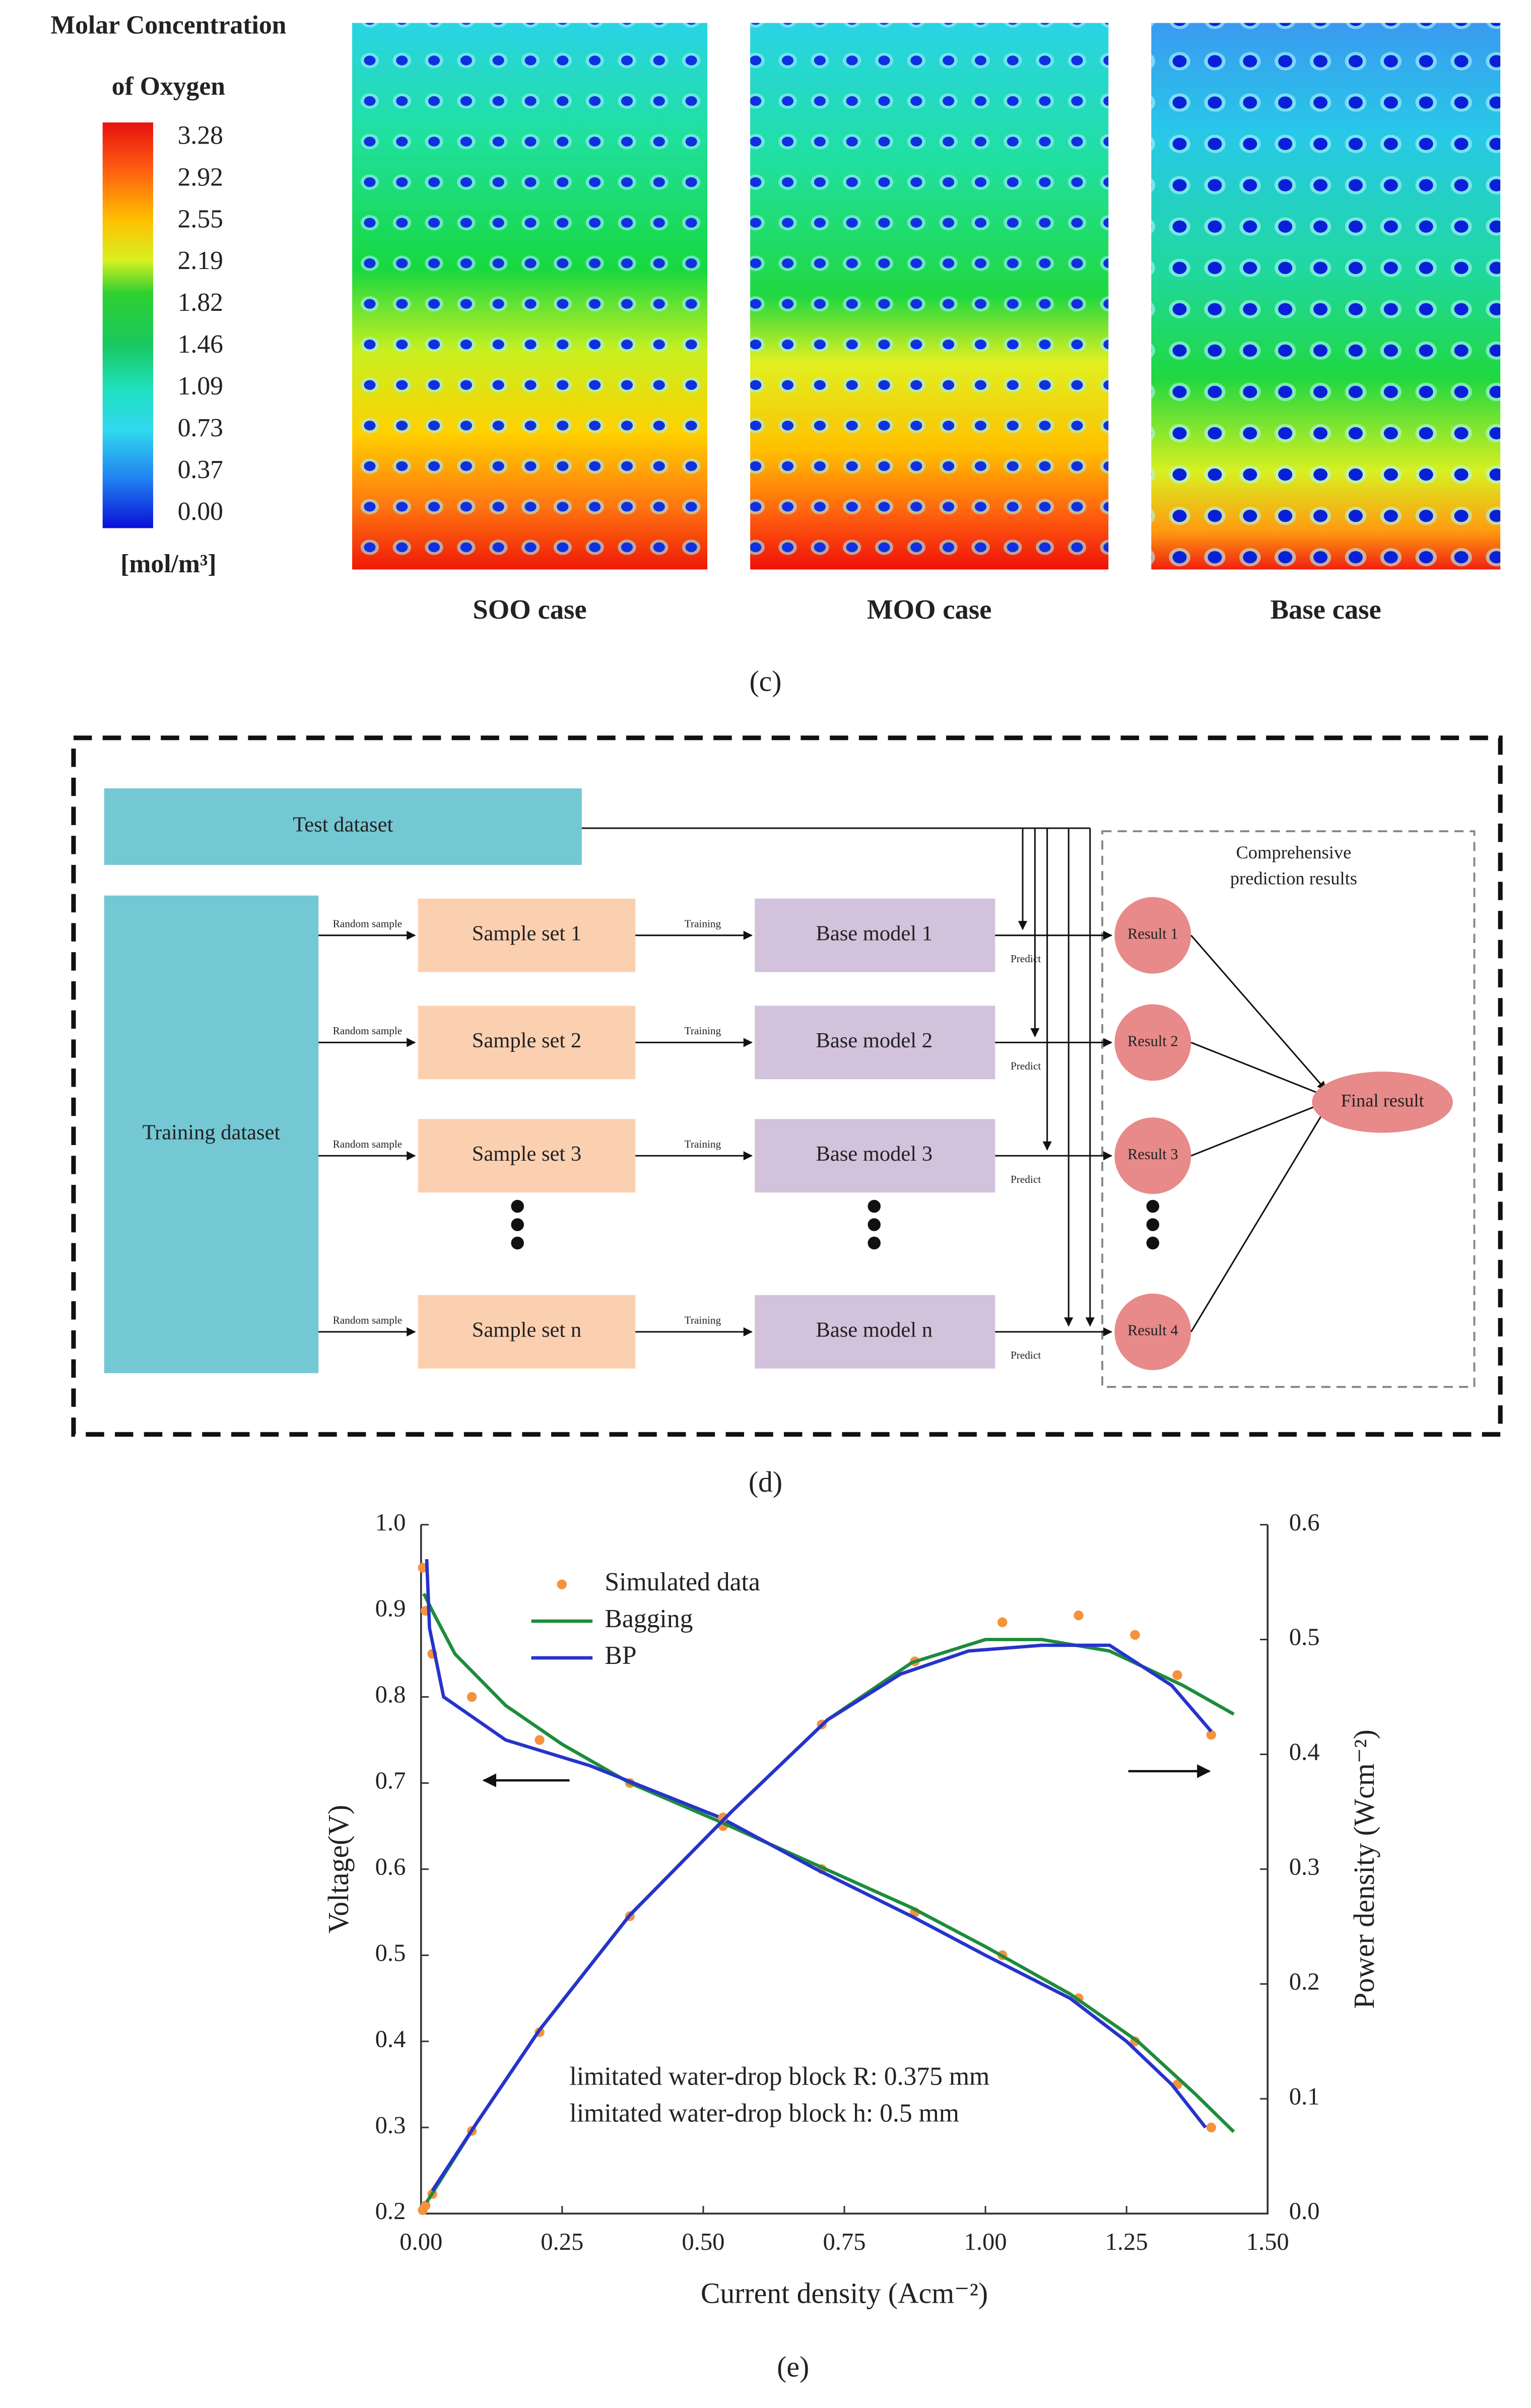  Describe the element at coordinates (390, 1608) in the screenshot. I see `y-tick-label: 0.9` at that location.